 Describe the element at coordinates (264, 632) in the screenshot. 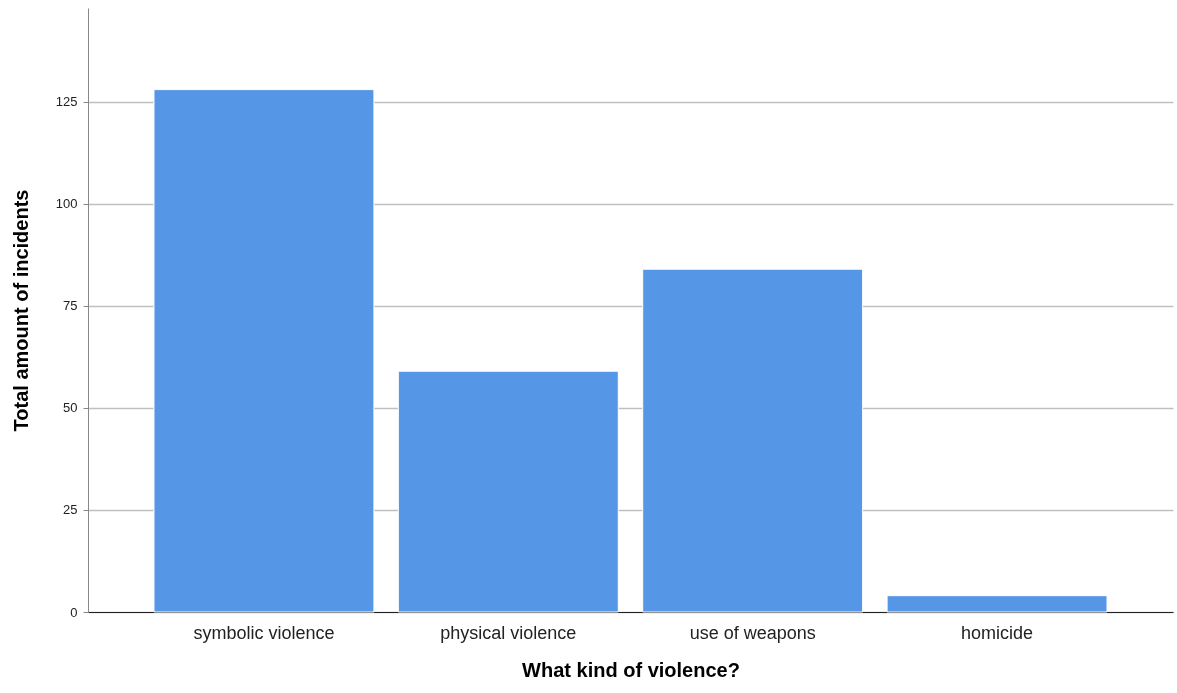

I see `x-tick-label: symbolic violence` at that location.